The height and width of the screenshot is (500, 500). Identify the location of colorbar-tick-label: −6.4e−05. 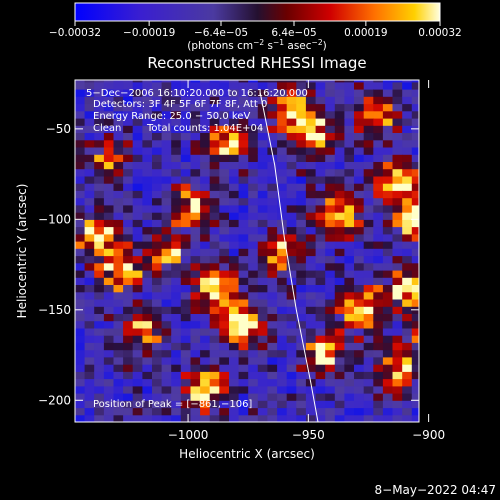
(221, 33).